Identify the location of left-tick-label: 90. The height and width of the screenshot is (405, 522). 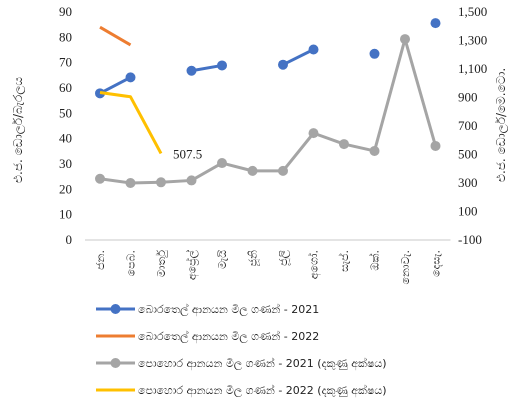
(65, 11).